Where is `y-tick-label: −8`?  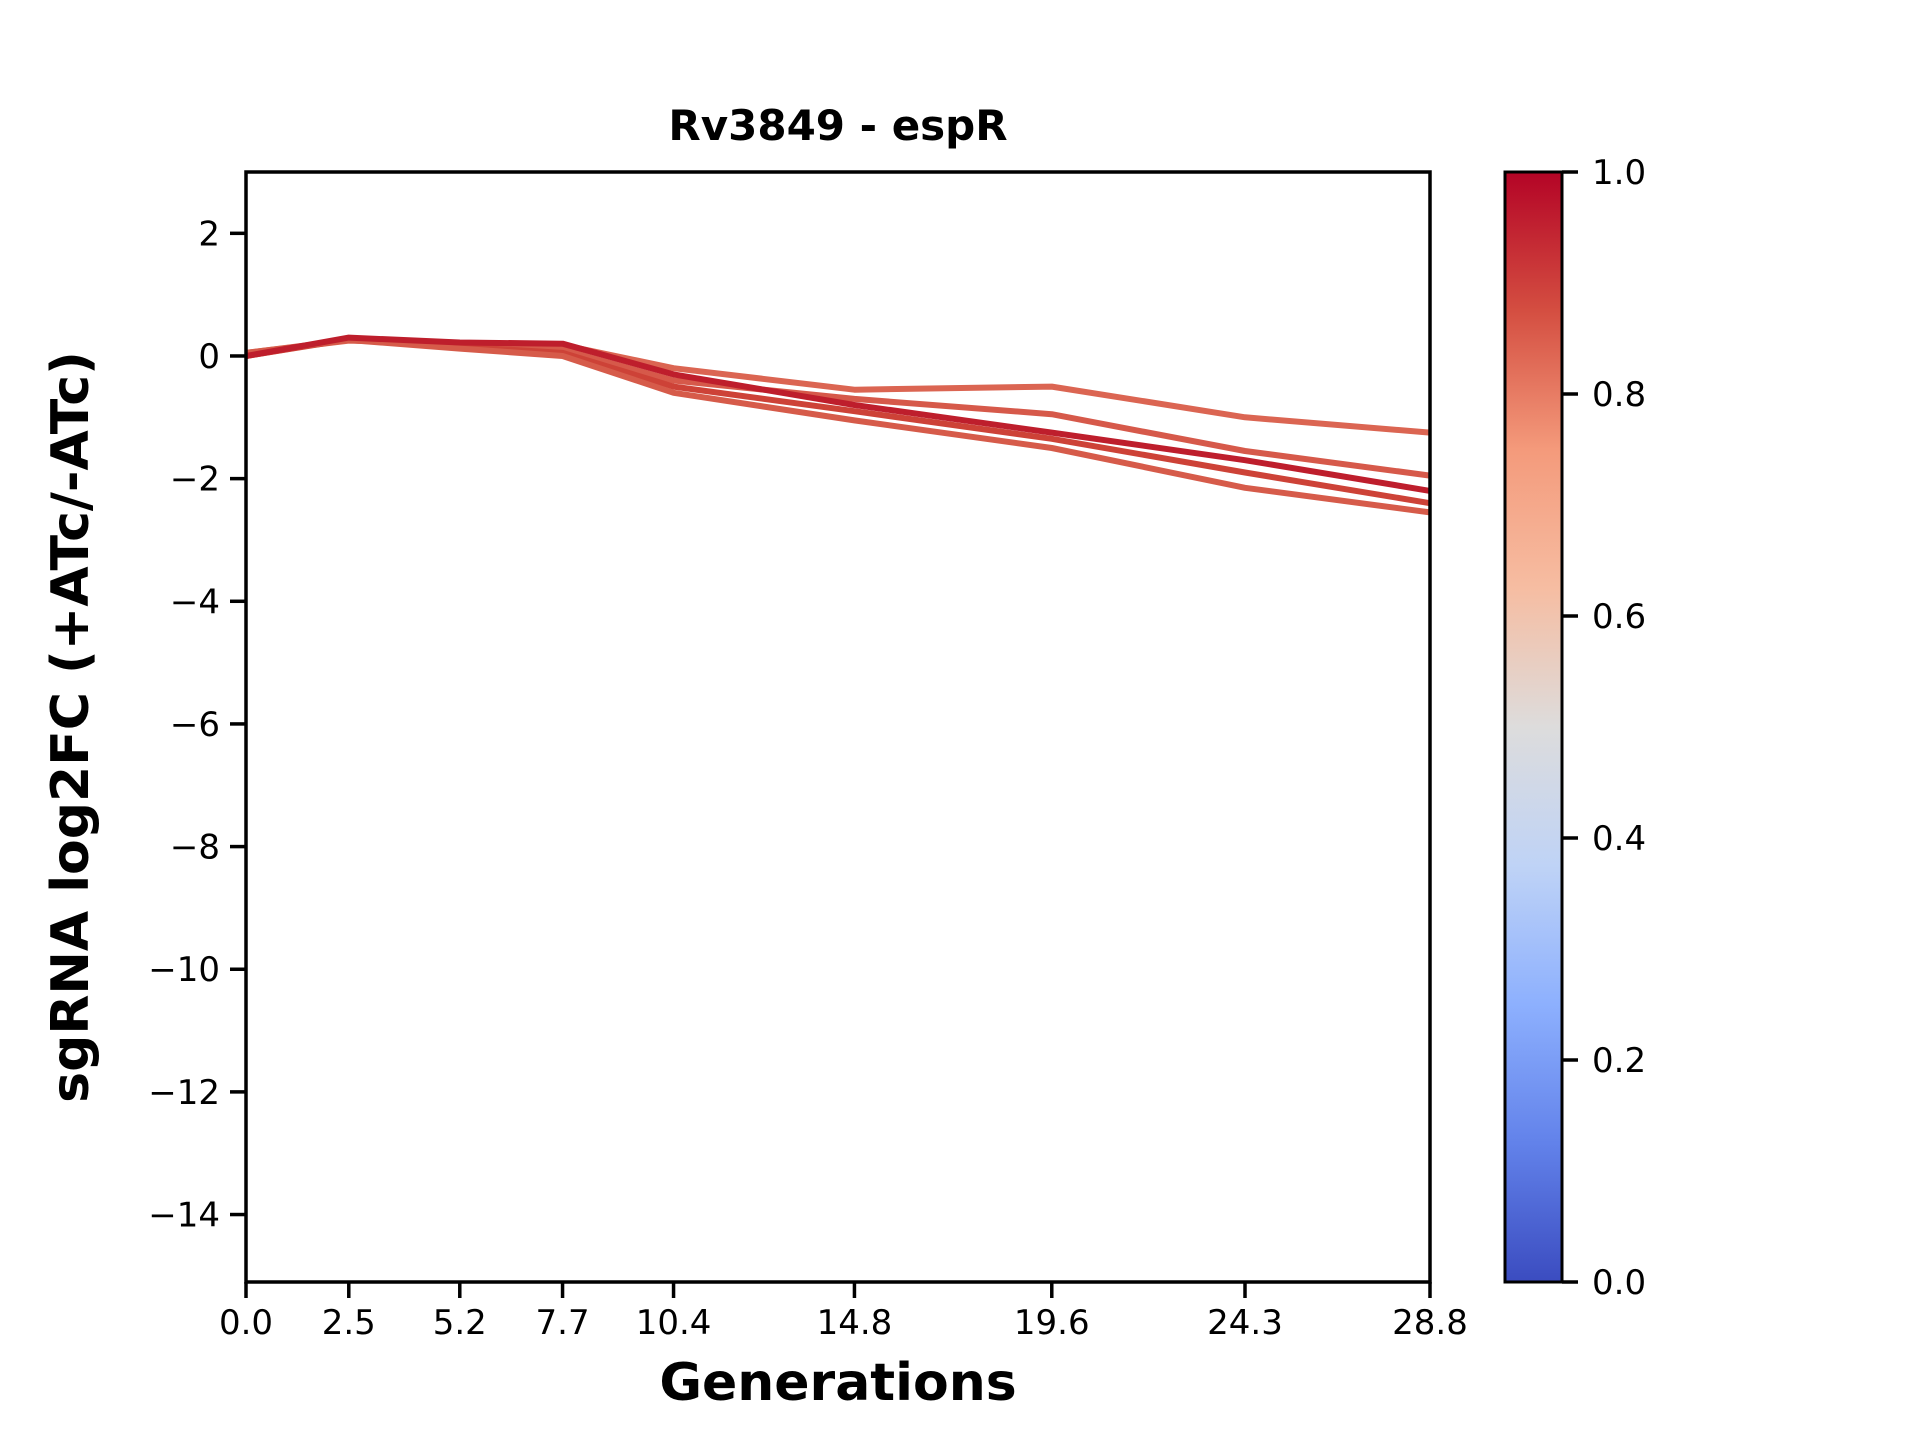
y-tick-label: −8 is located at coordinates (195, 848).